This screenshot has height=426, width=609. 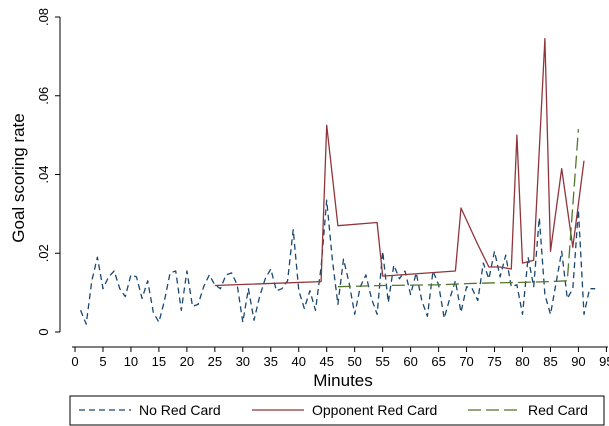 I want to click on y-tick-label: .04, so click(x=43, y=174).